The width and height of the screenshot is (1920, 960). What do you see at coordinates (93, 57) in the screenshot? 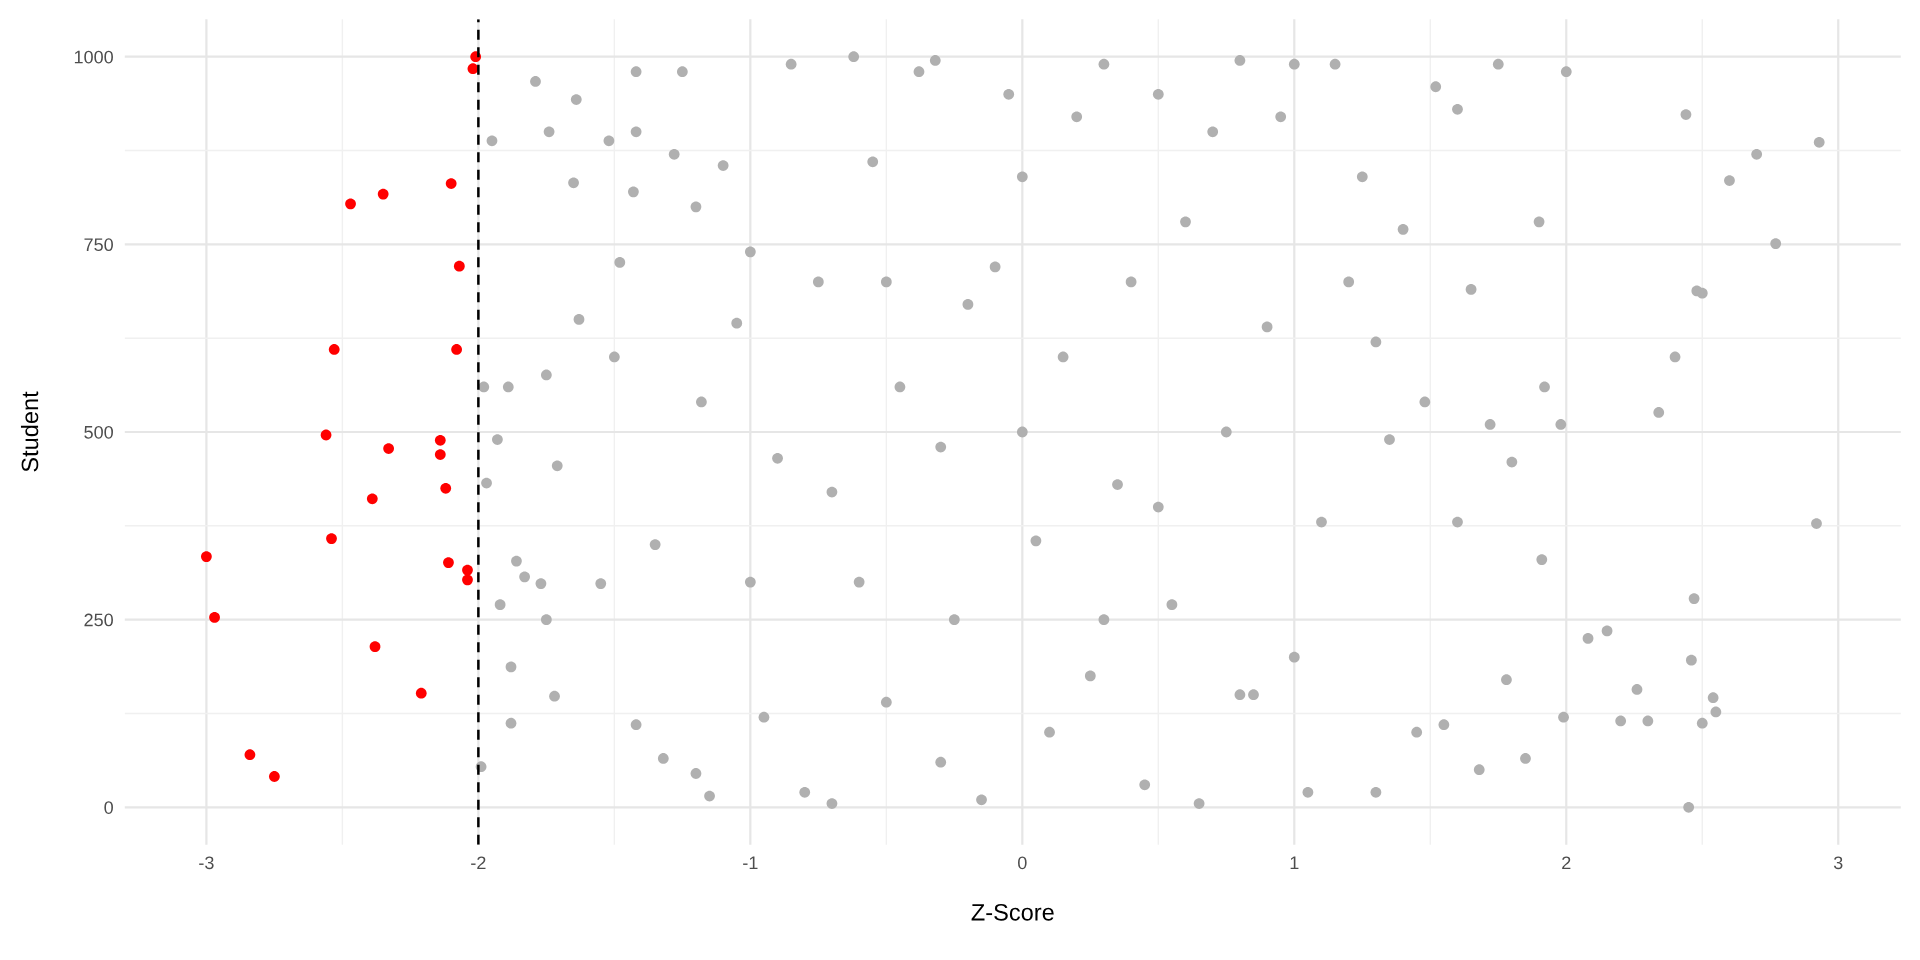
I see `y-tick-label: 1000` at bounding box center [93, 57].